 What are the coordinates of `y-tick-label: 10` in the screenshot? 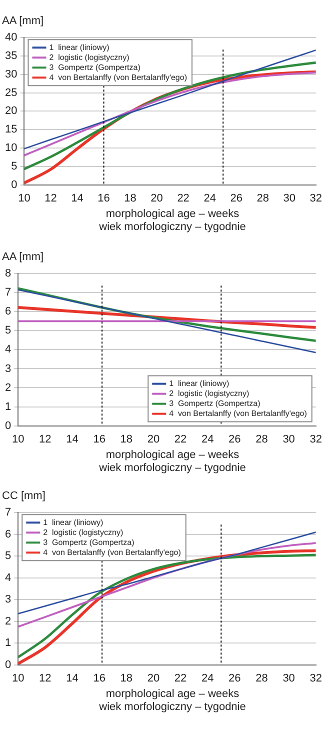 It's located at (11, 148).